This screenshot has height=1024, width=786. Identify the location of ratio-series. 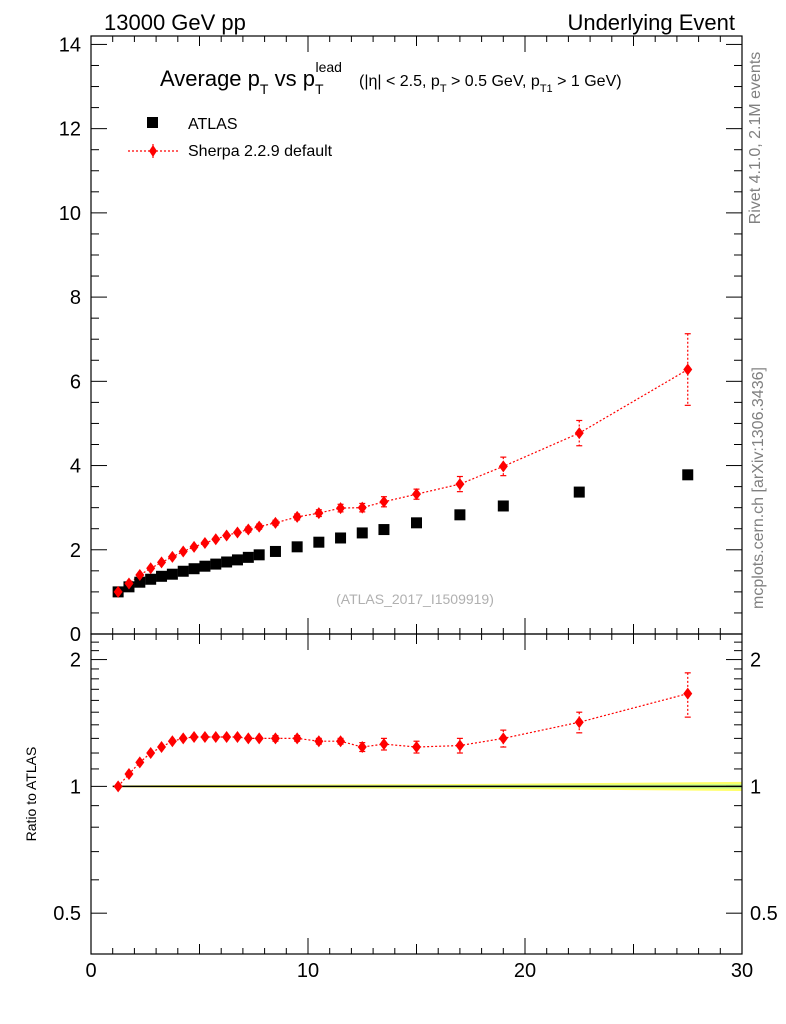
(403, 732).